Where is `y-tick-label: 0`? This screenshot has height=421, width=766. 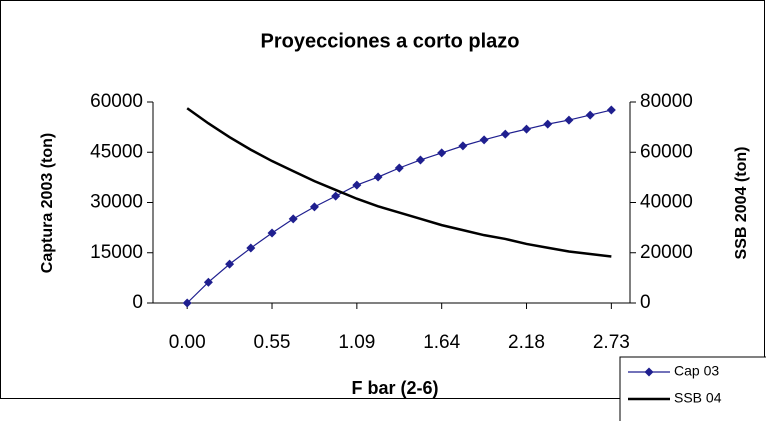
y-tick-label: 0 is located at coordinates (137, 302).